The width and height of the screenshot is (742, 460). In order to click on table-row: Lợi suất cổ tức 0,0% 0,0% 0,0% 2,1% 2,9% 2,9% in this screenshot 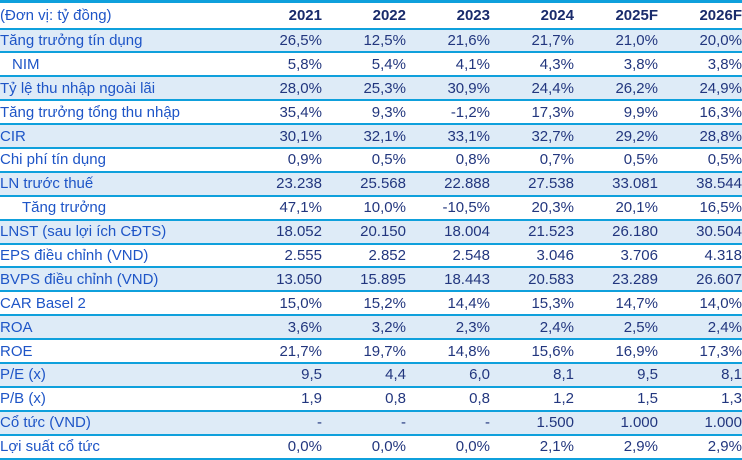, I will do `click(371, 447)`.